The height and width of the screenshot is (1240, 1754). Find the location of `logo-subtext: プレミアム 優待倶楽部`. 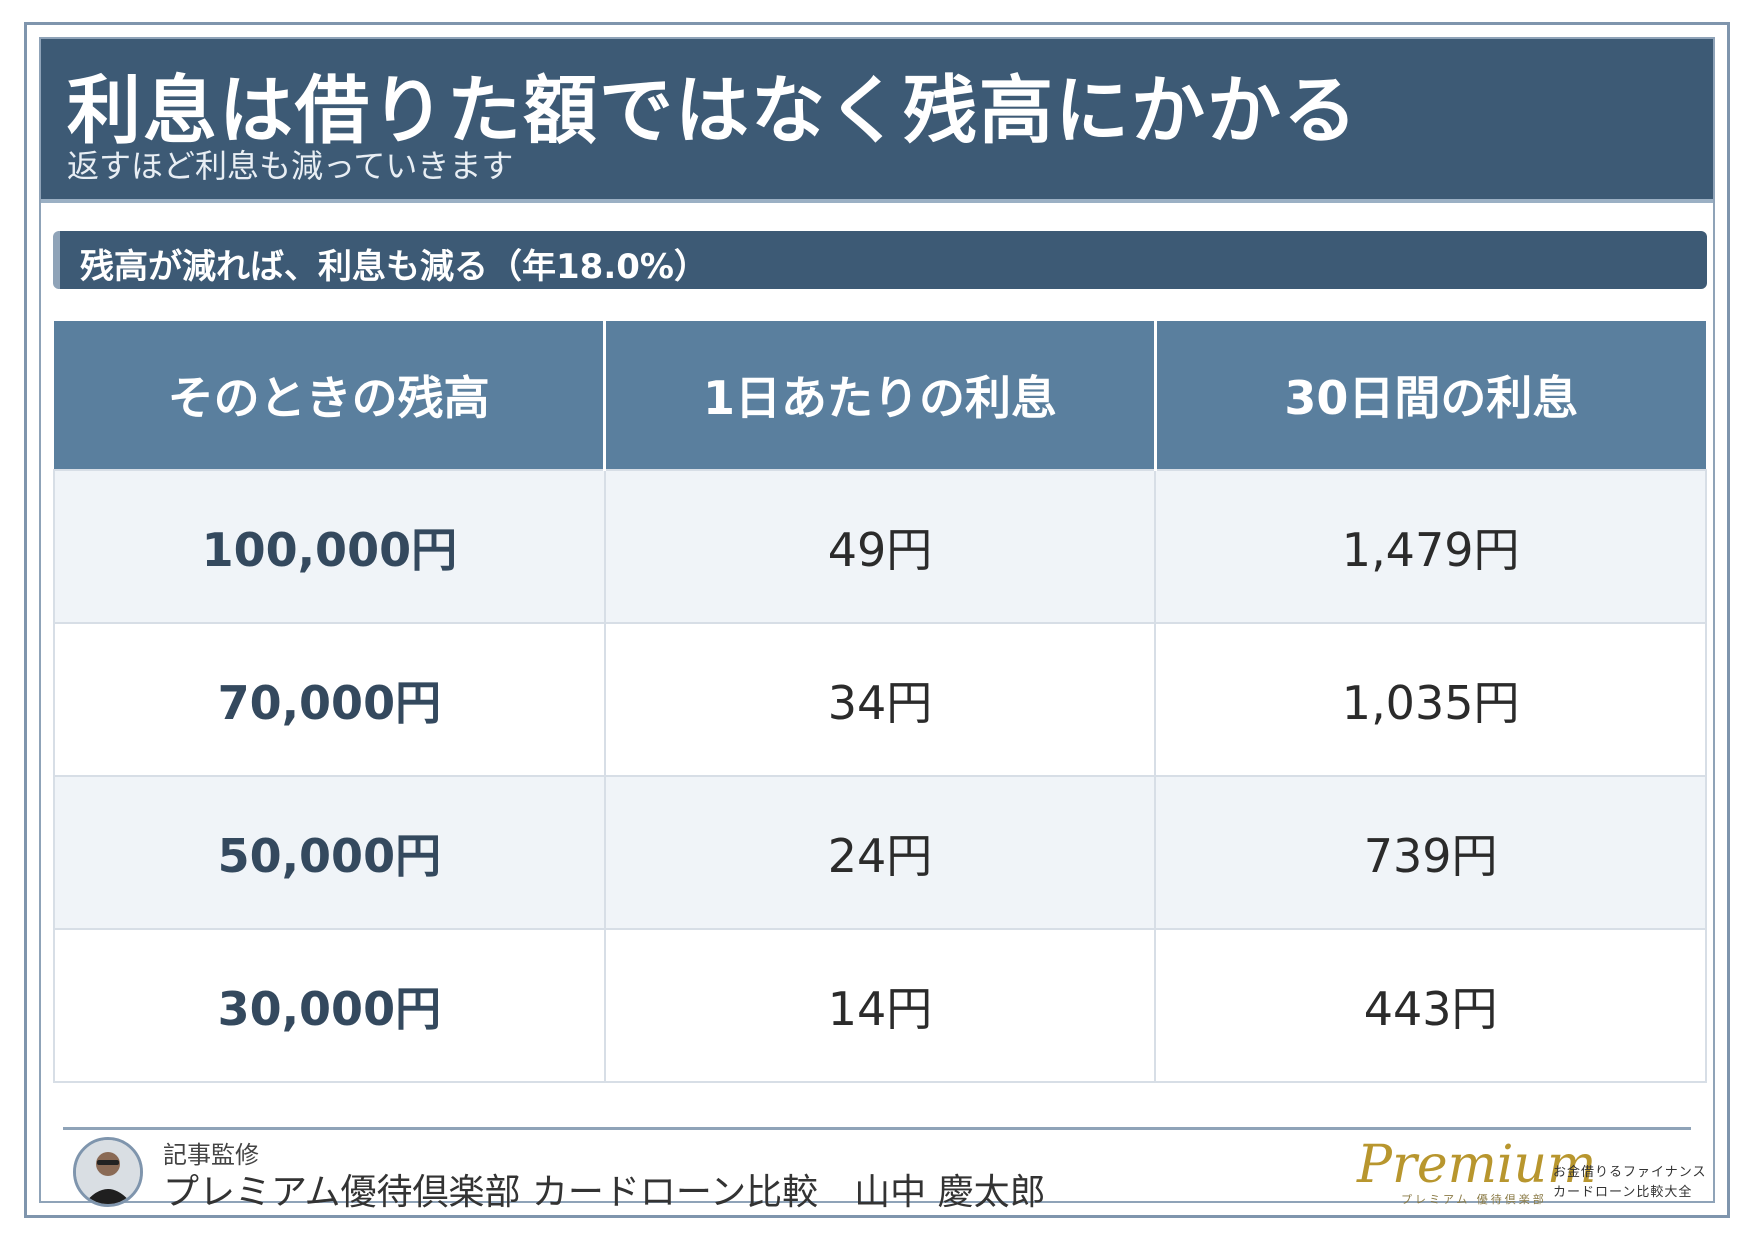

logo-subtext: プレミアム 優待倶楽部 is located at coordinates (1474, 1199).